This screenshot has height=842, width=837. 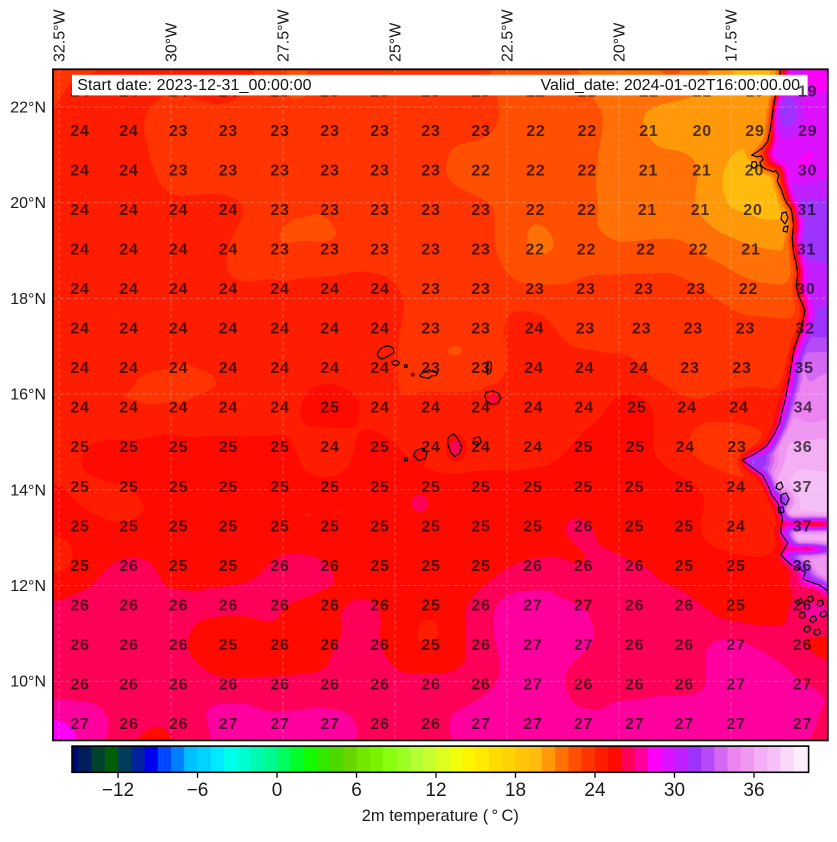 I want to click on svg-text: 25°W, so click(x=396, y=42).